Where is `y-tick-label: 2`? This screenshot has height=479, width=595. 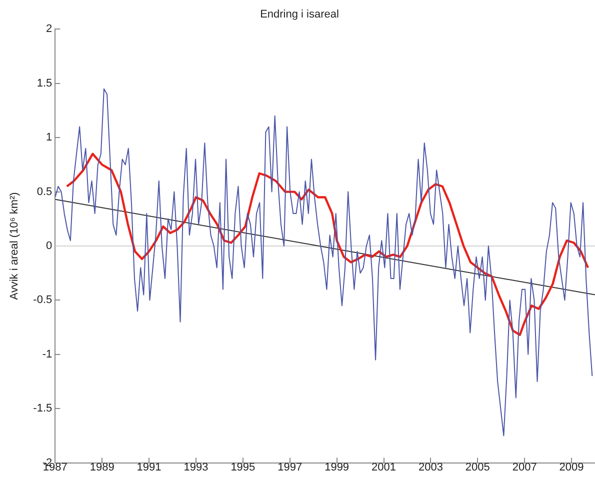
y-tick-label: 2 is located at coordinates (49, 29).